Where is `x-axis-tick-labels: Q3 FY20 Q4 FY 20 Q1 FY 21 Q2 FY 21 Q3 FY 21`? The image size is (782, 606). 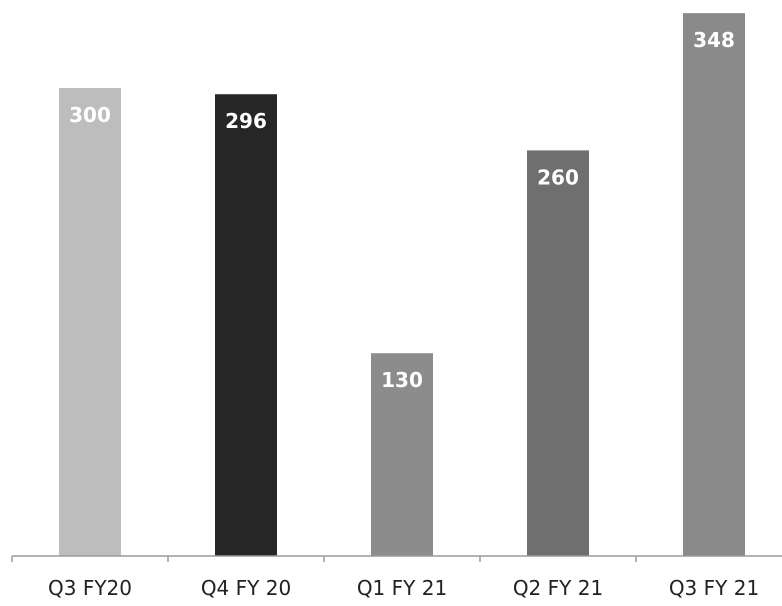
x-axis-tick-labels: Q3 FY20 Q4 FY 20 Q1 FY 21 Q2 FY 21 Q3 FY 21 is located at coordinates (403, 588).